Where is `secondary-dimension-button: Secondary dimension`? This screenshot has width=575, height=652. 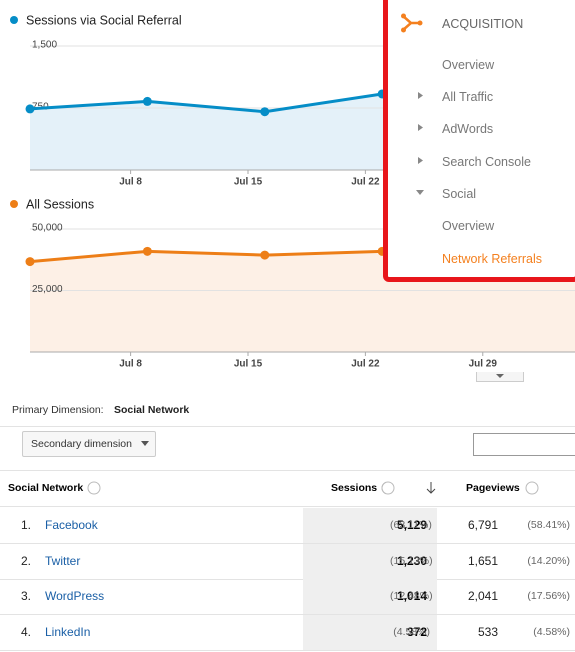 secondary-dimension-button: Secondary dimension is located at coordinates (89, 444).